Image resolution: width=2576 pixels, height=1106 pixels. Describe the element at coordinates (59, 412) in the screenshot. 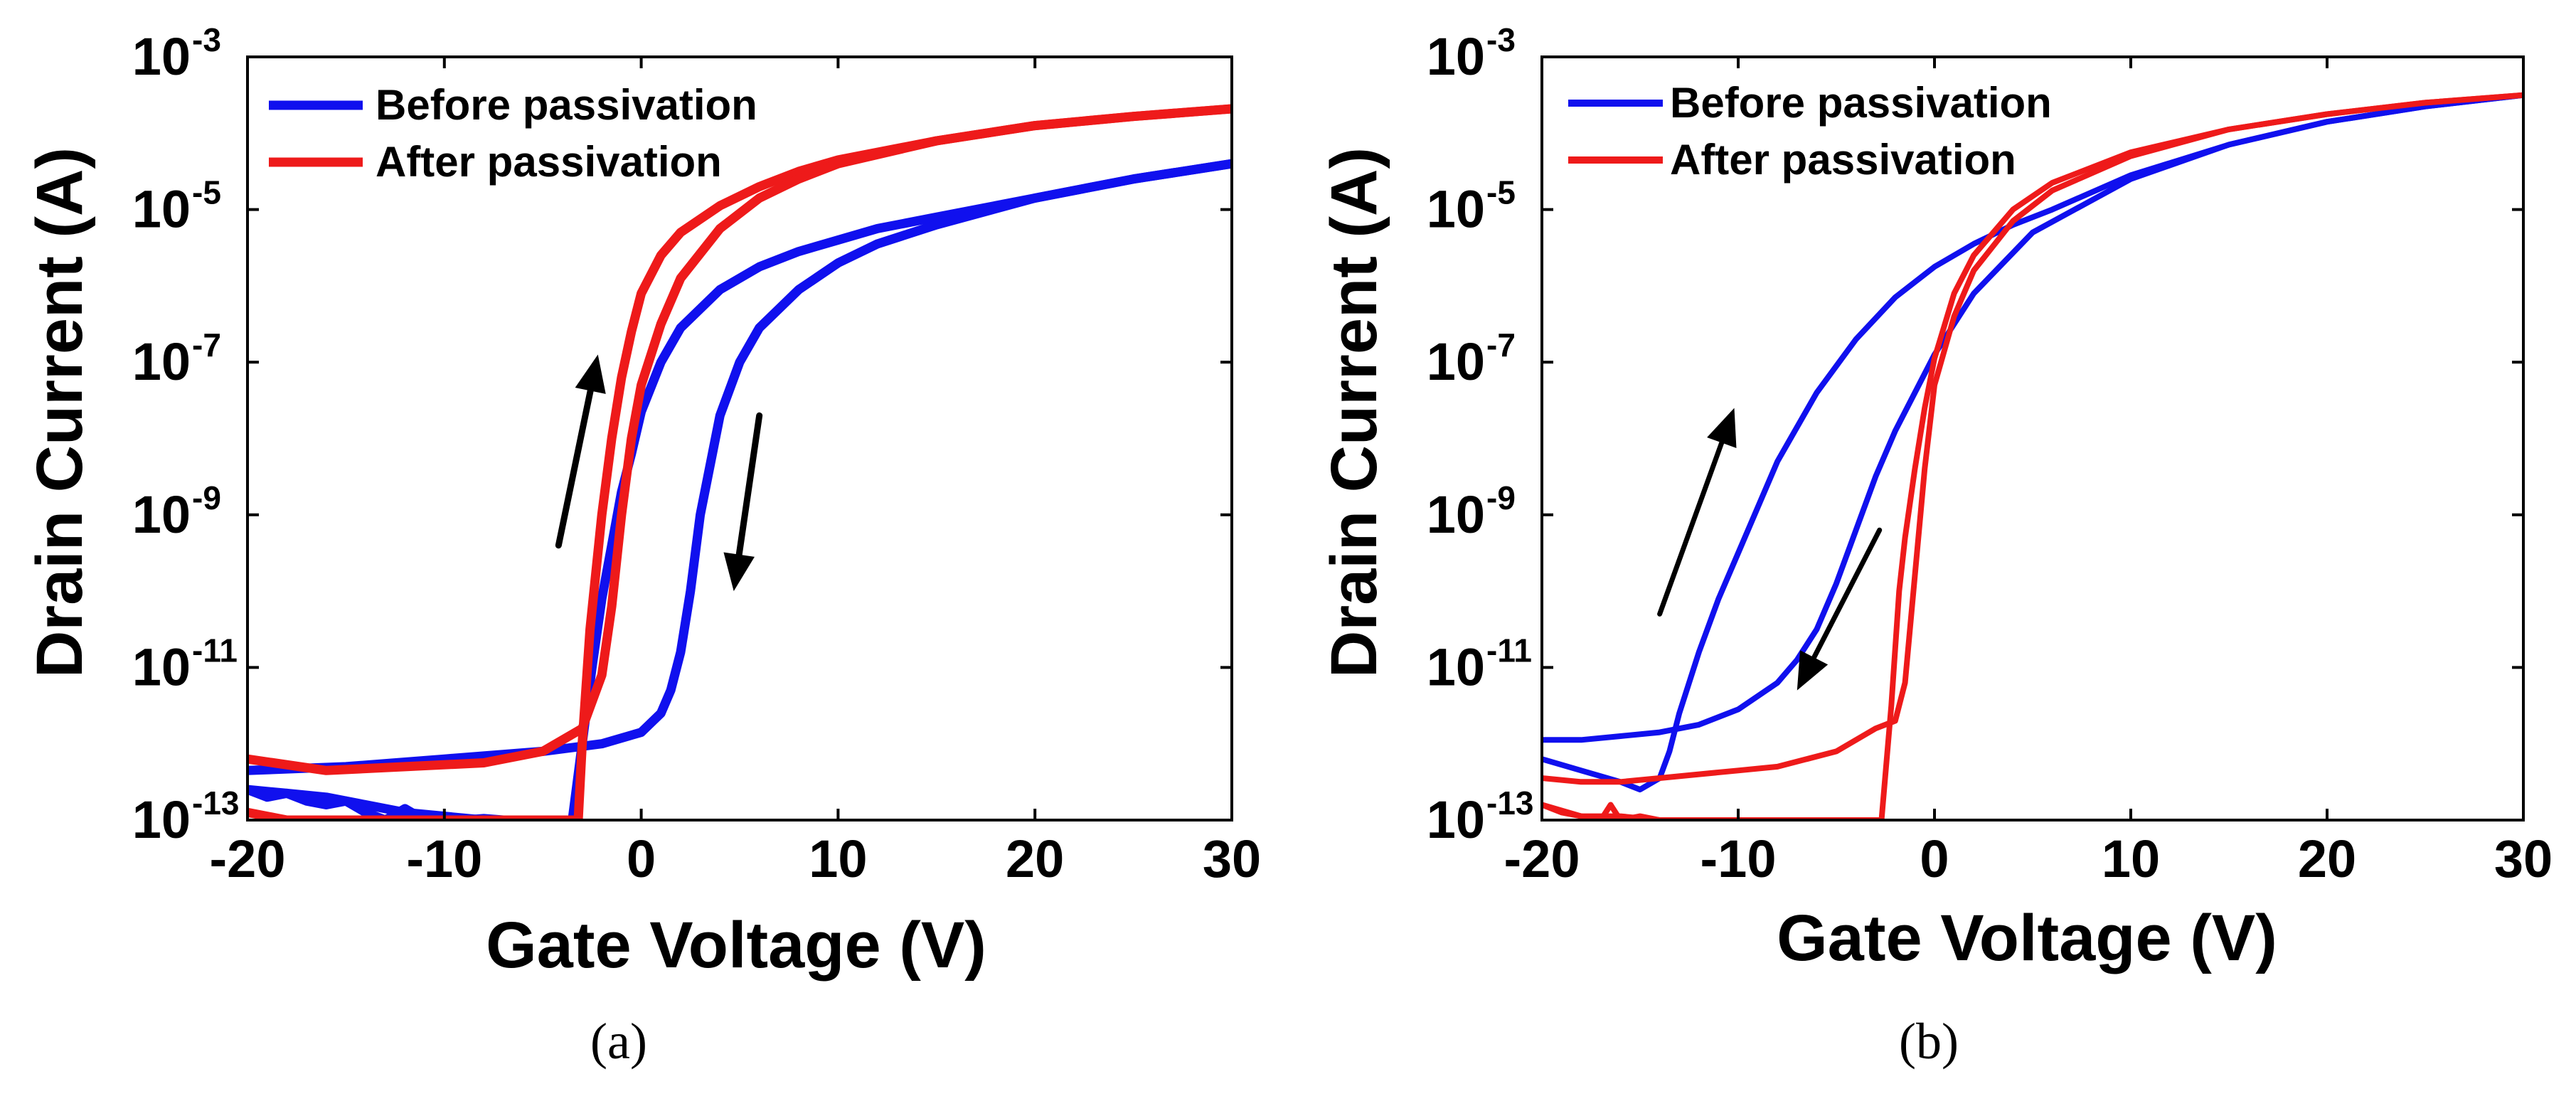

I see `panel-a-ylabel: Drain Current (A)` at that location.